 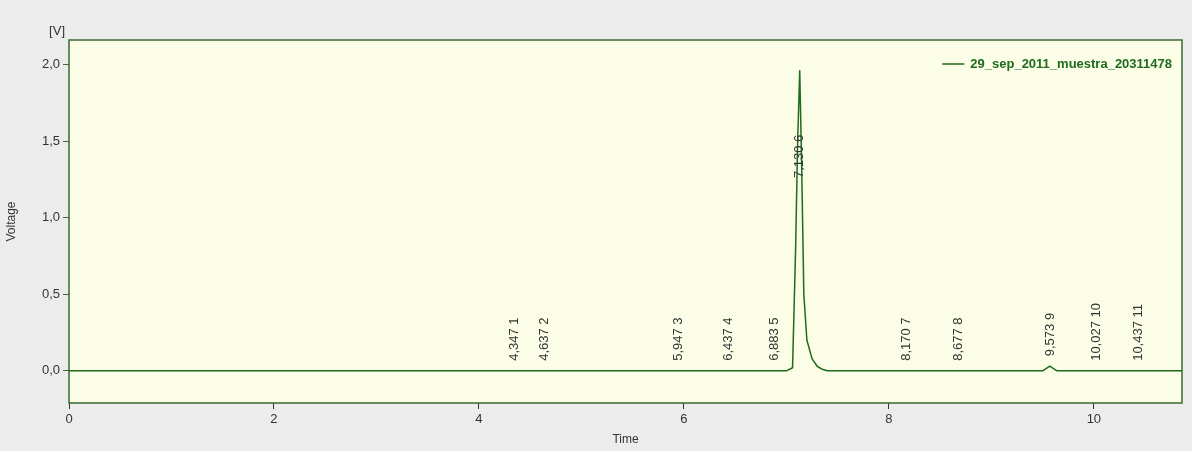 I want to click on x-tick-label: 8, so click(x=889, y=419).